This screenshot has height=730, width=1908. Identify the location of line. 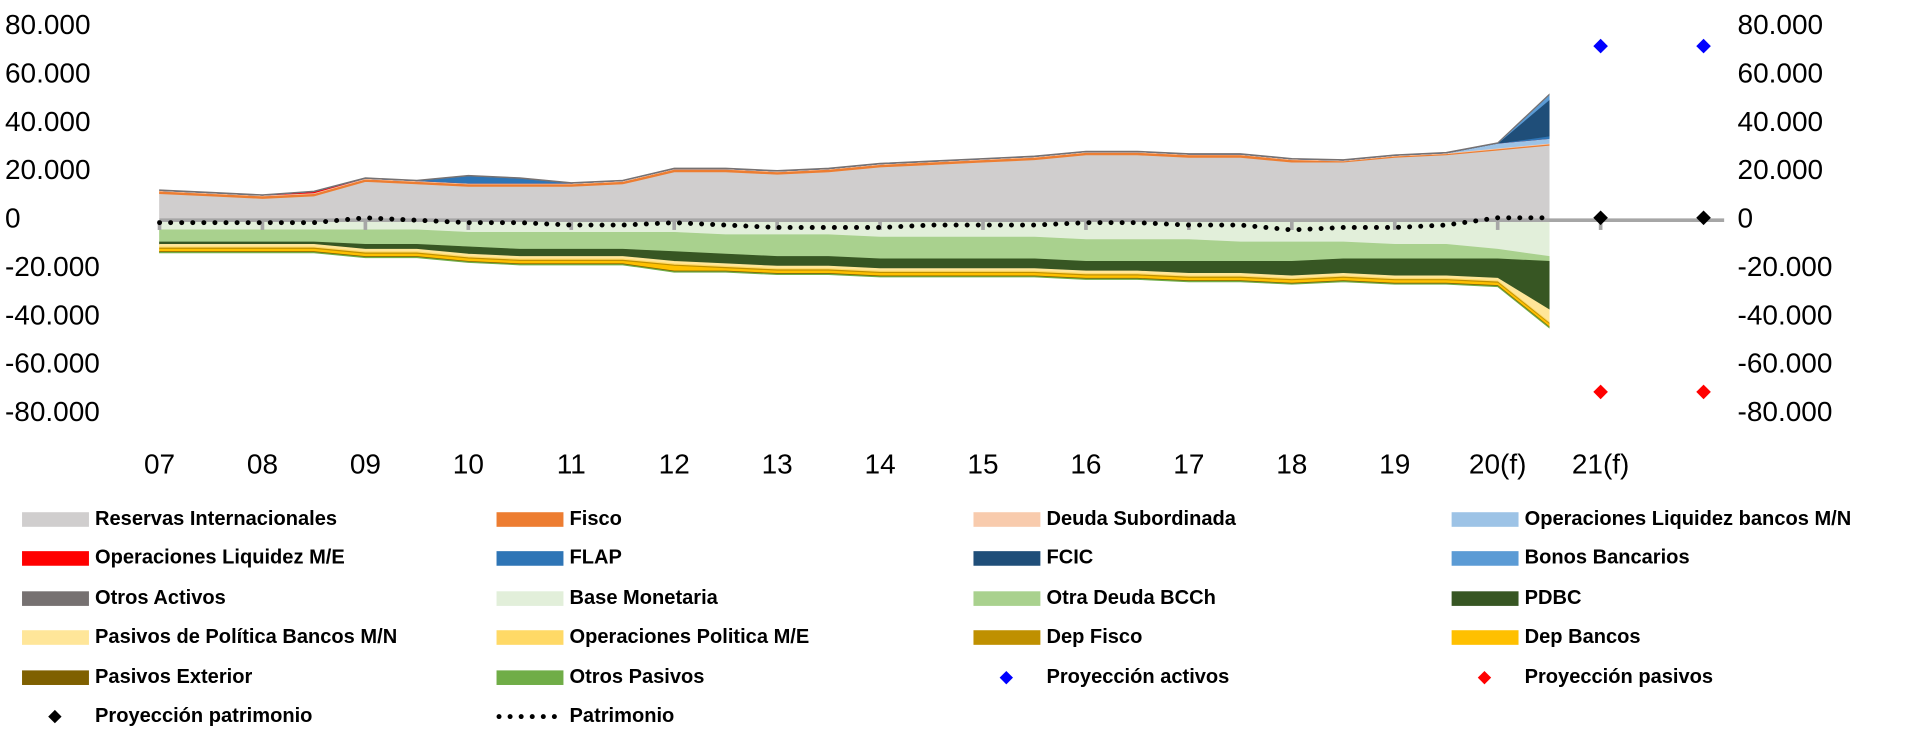
(854, 224).